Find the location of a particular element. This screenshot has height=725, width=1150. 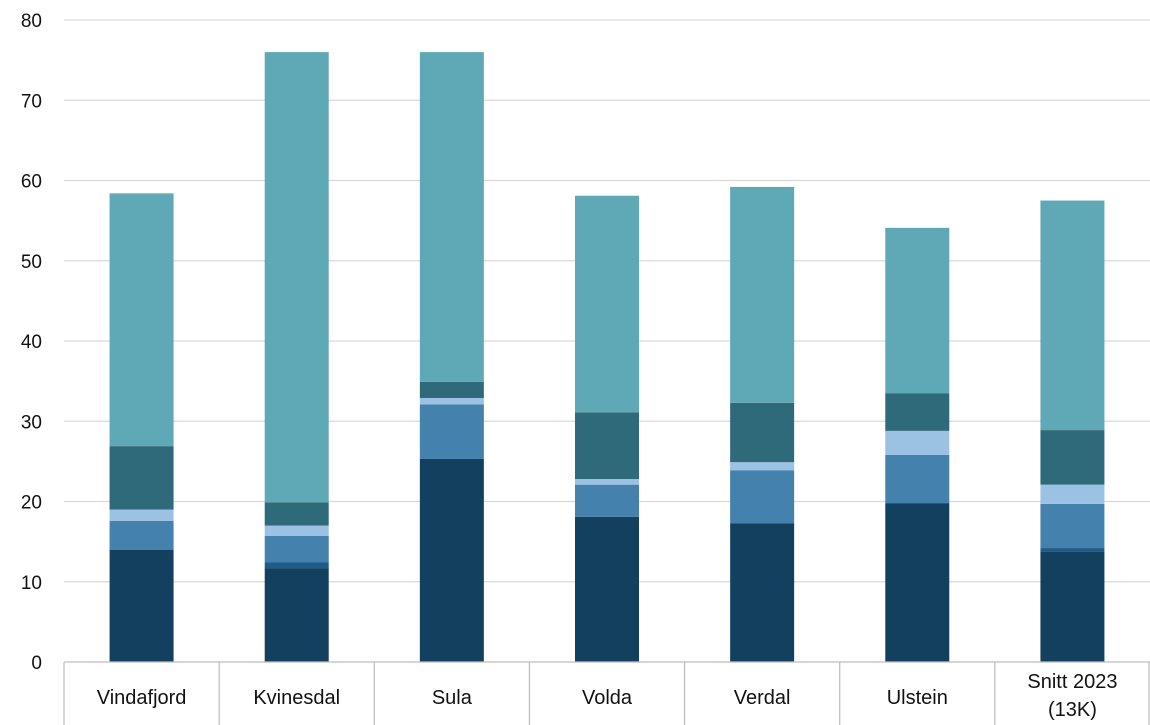

y-tick-label: 60 is located at coordinates (31, 182).